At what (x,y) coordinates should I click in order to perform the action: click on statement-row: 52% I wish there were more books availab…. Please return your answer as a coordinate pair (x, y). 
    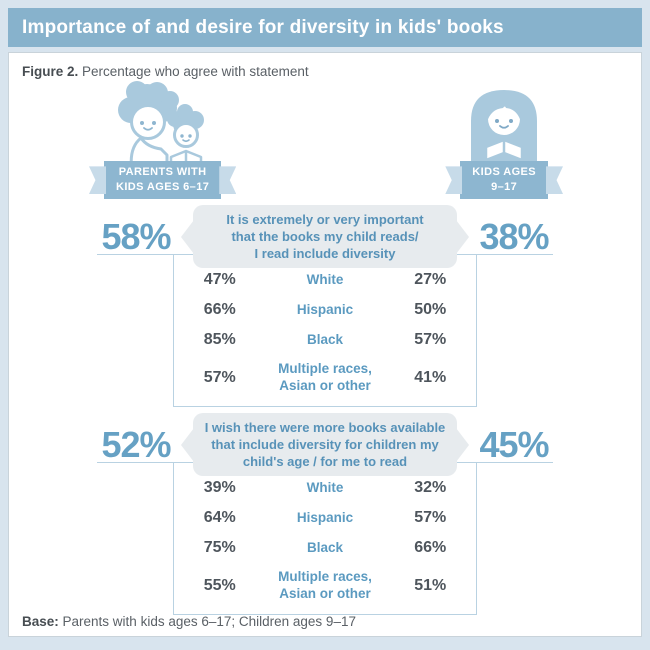
    Looking at the image, I should click on (325, 444).